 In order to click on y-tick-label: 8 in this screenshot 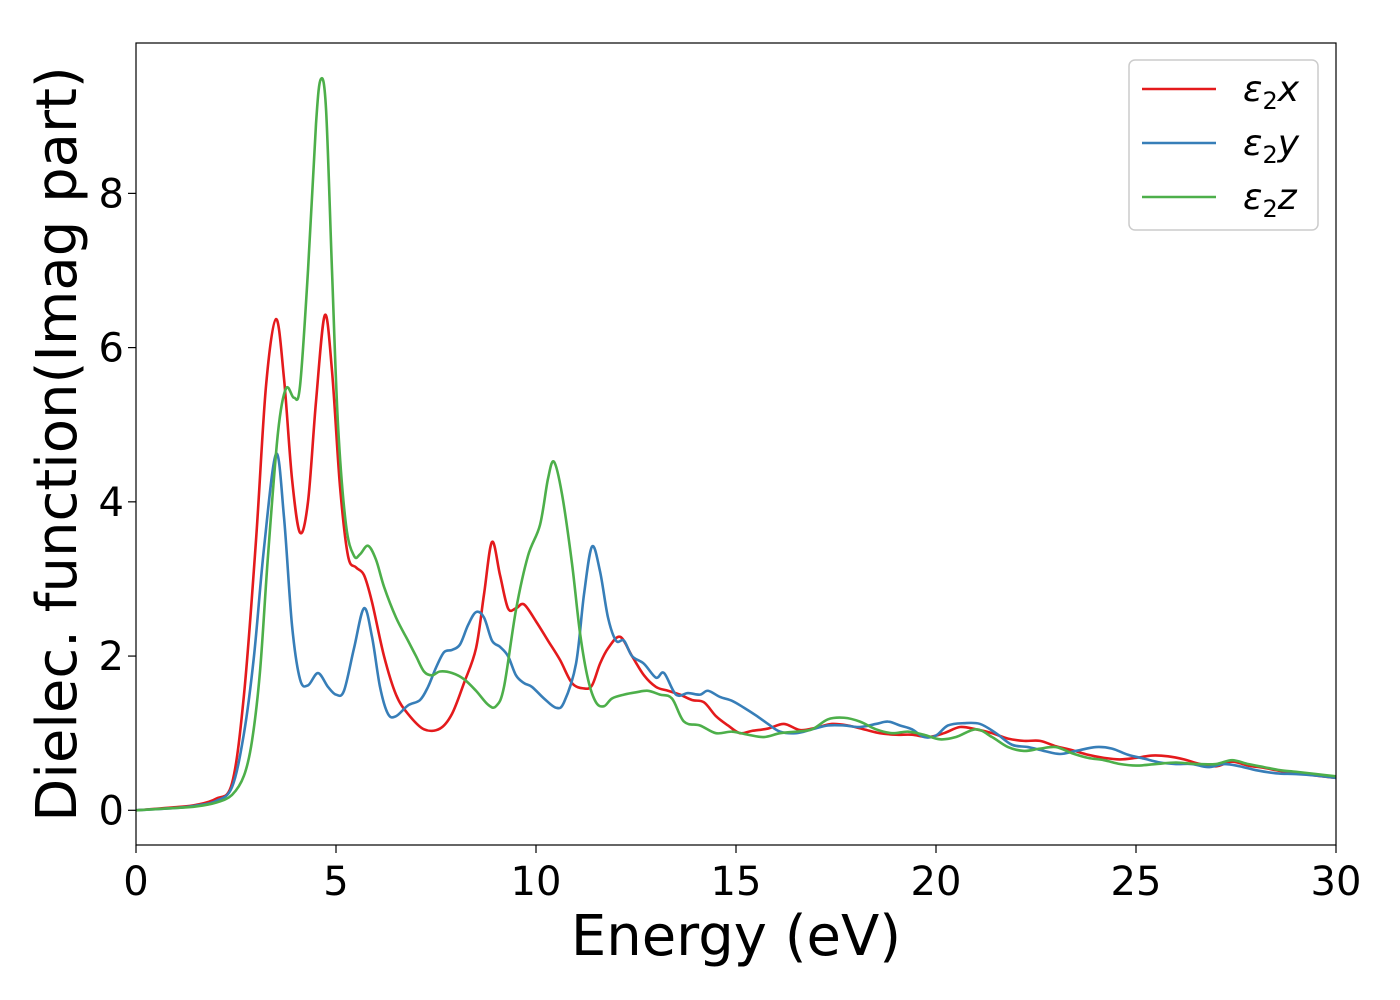, I will do `click(111, 194)`.